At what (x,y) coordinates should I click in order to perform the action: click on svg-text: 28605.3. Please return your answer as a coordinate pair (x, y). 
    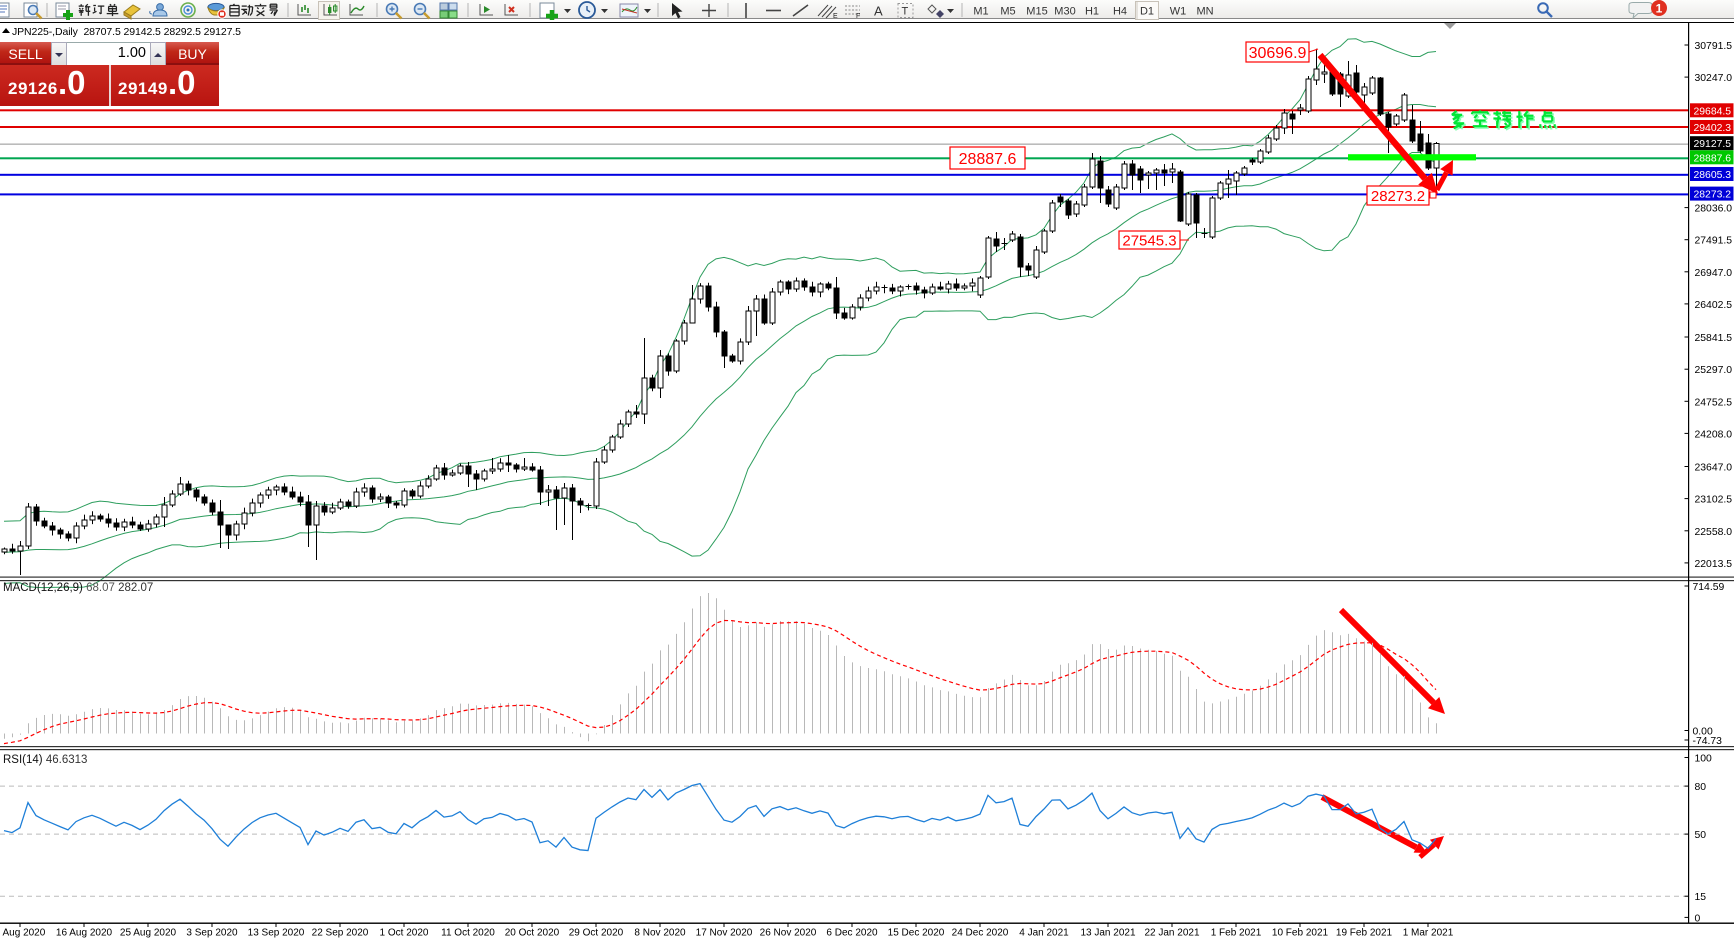
    Looking at the image, I should click on (1713, 175).